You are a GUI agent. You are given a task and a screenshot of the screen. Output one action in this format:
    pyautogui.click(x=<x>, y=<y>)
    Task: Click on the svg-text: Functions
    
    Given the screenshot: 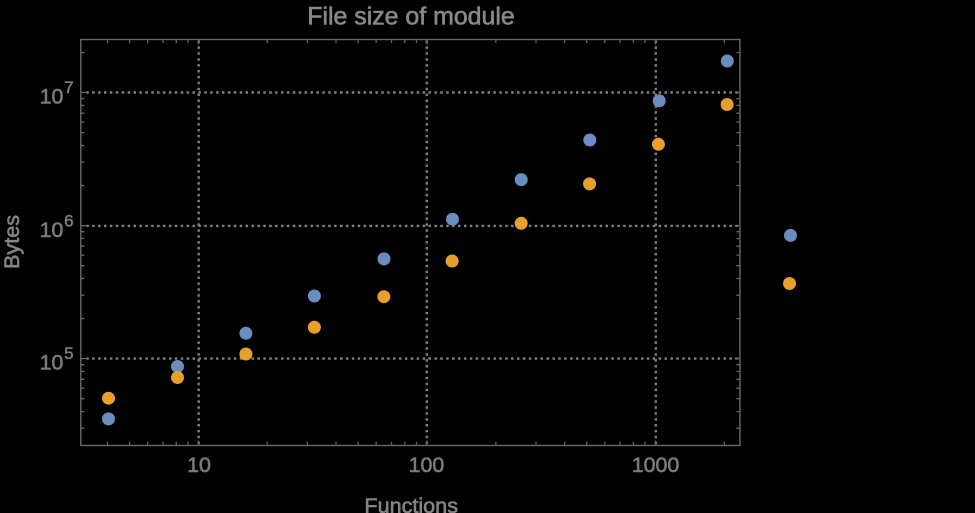 What is the action you would take?
    pyautogui.click(x=411, y=503)
    